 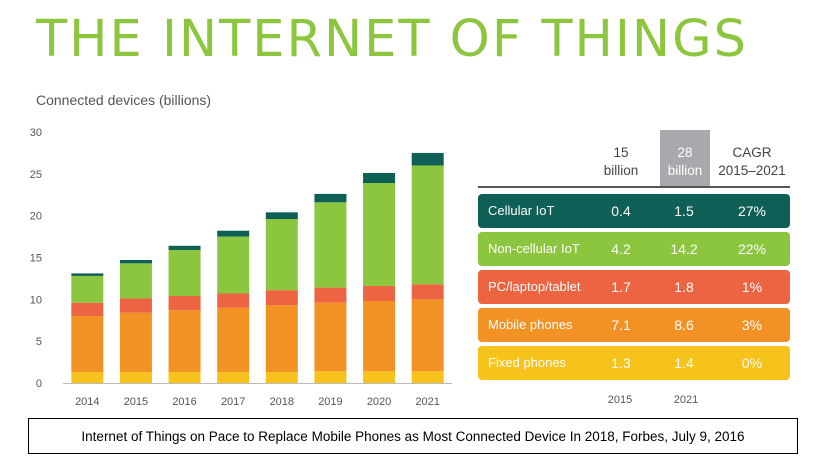 I want to click on table-row: Non-cellular IoT 4.2 14.2 22%, so click(x=634, y=249).